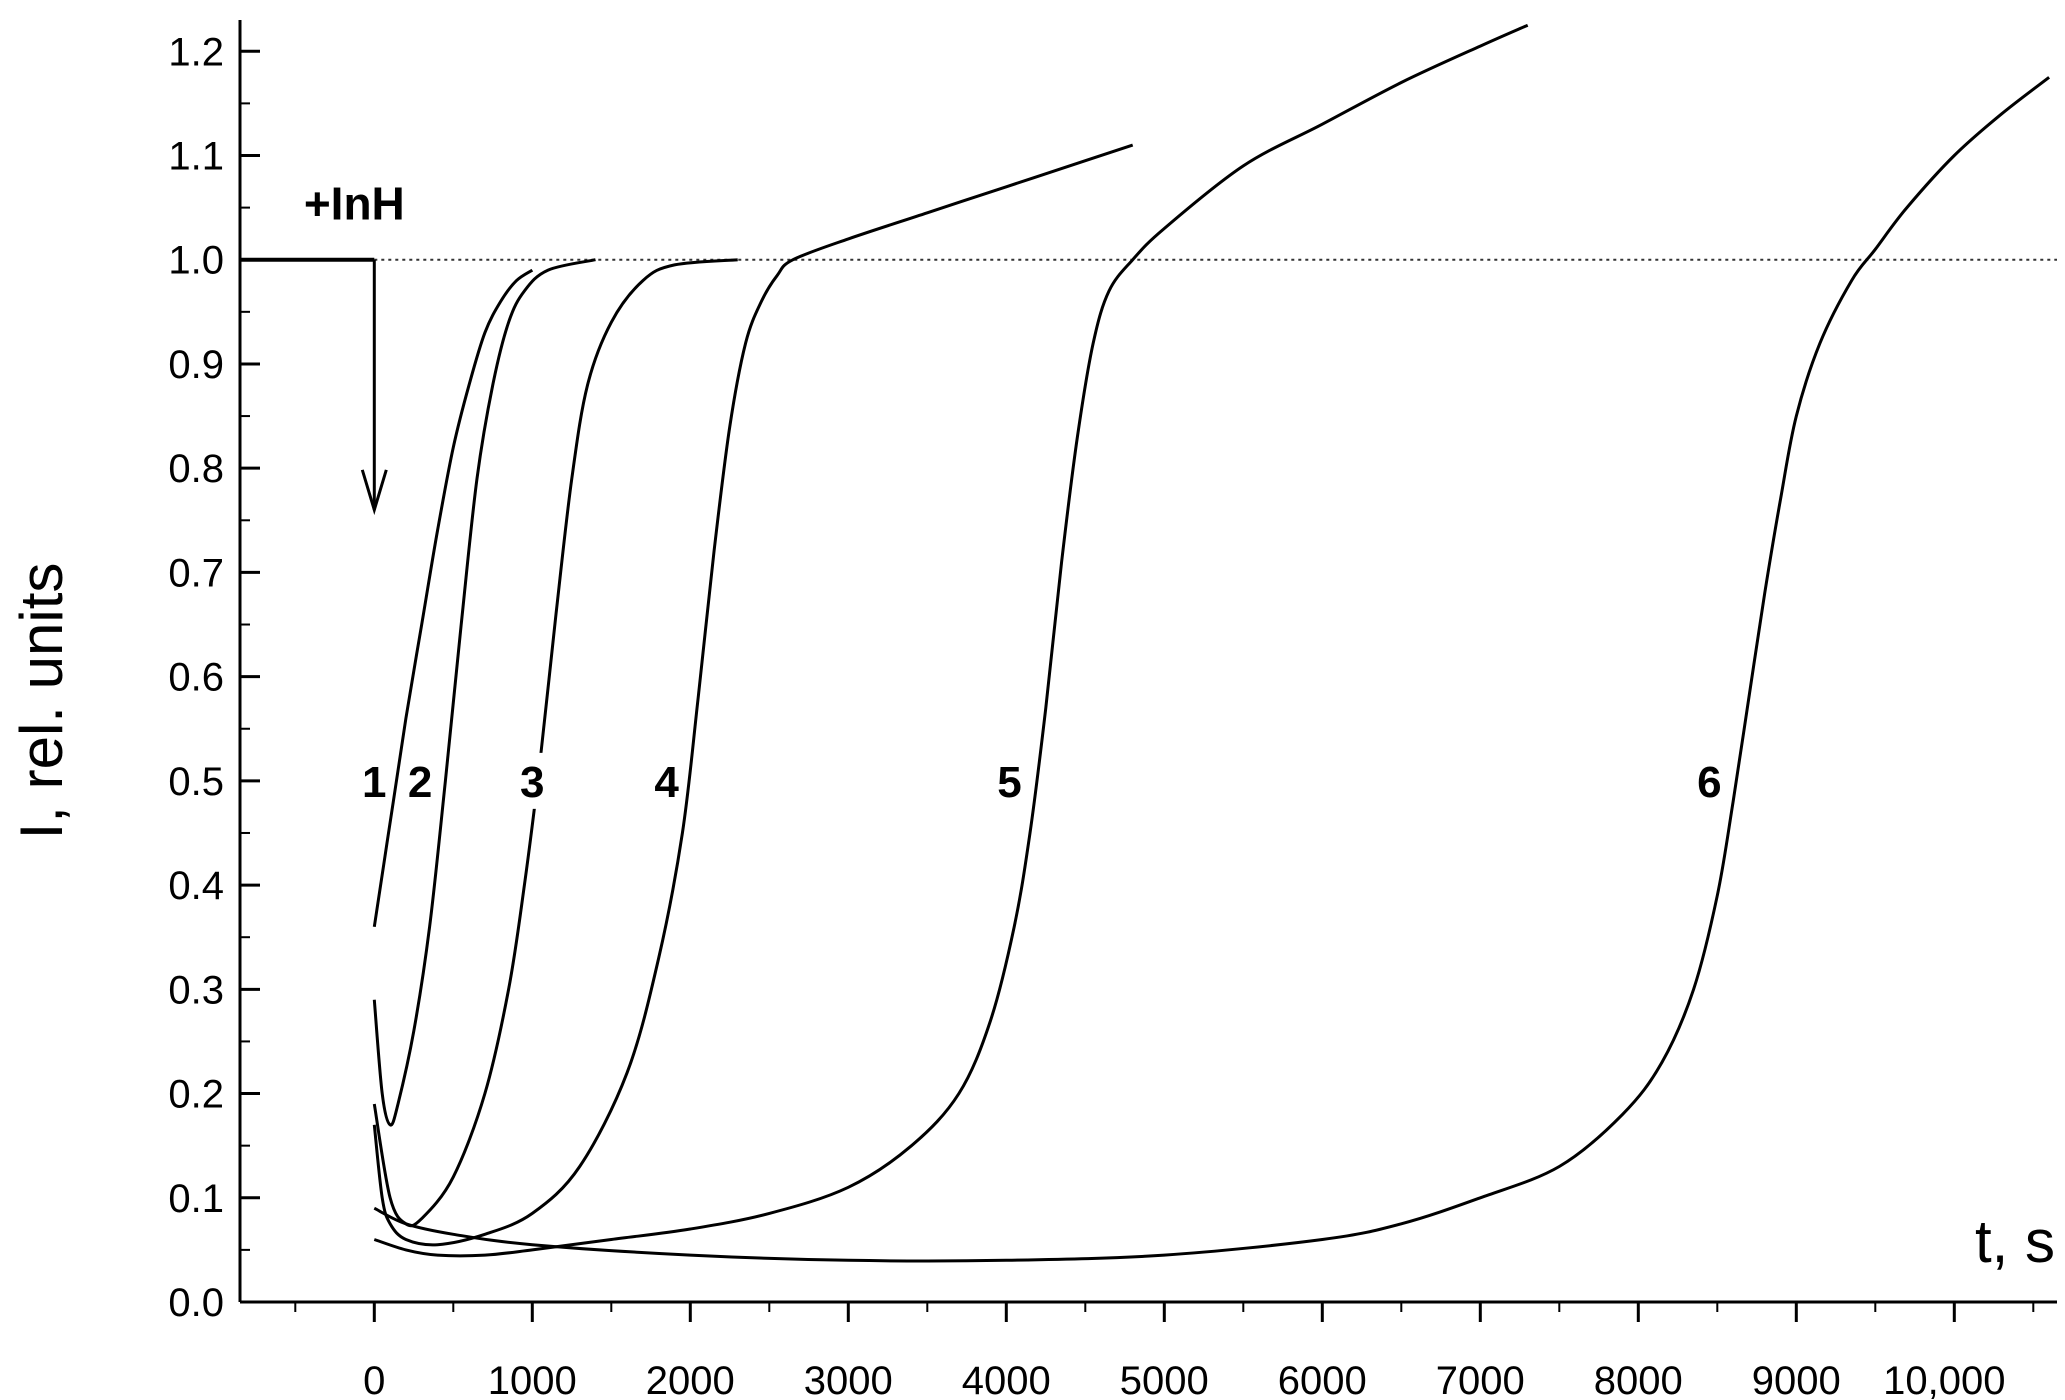 This screenshot has height=1400, width=2065. What do you see at coordinates (196, 886) in the screenshot?
I see `y-tick-label: 0.4` at bounding box center [196, 886].